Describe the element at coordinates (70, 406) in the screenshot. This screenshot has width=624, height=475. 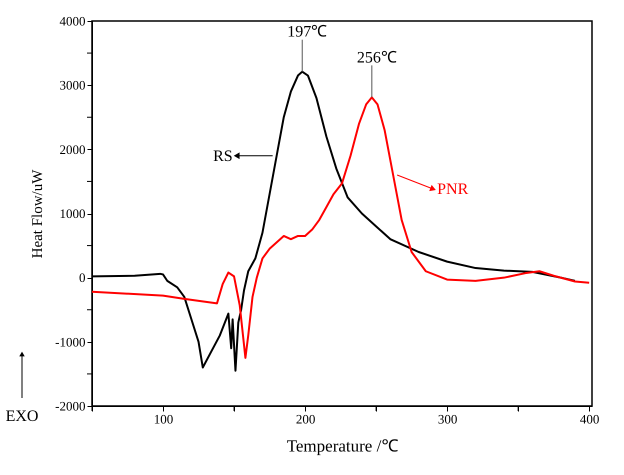
I see `y-tick-label: -2000` at that location.